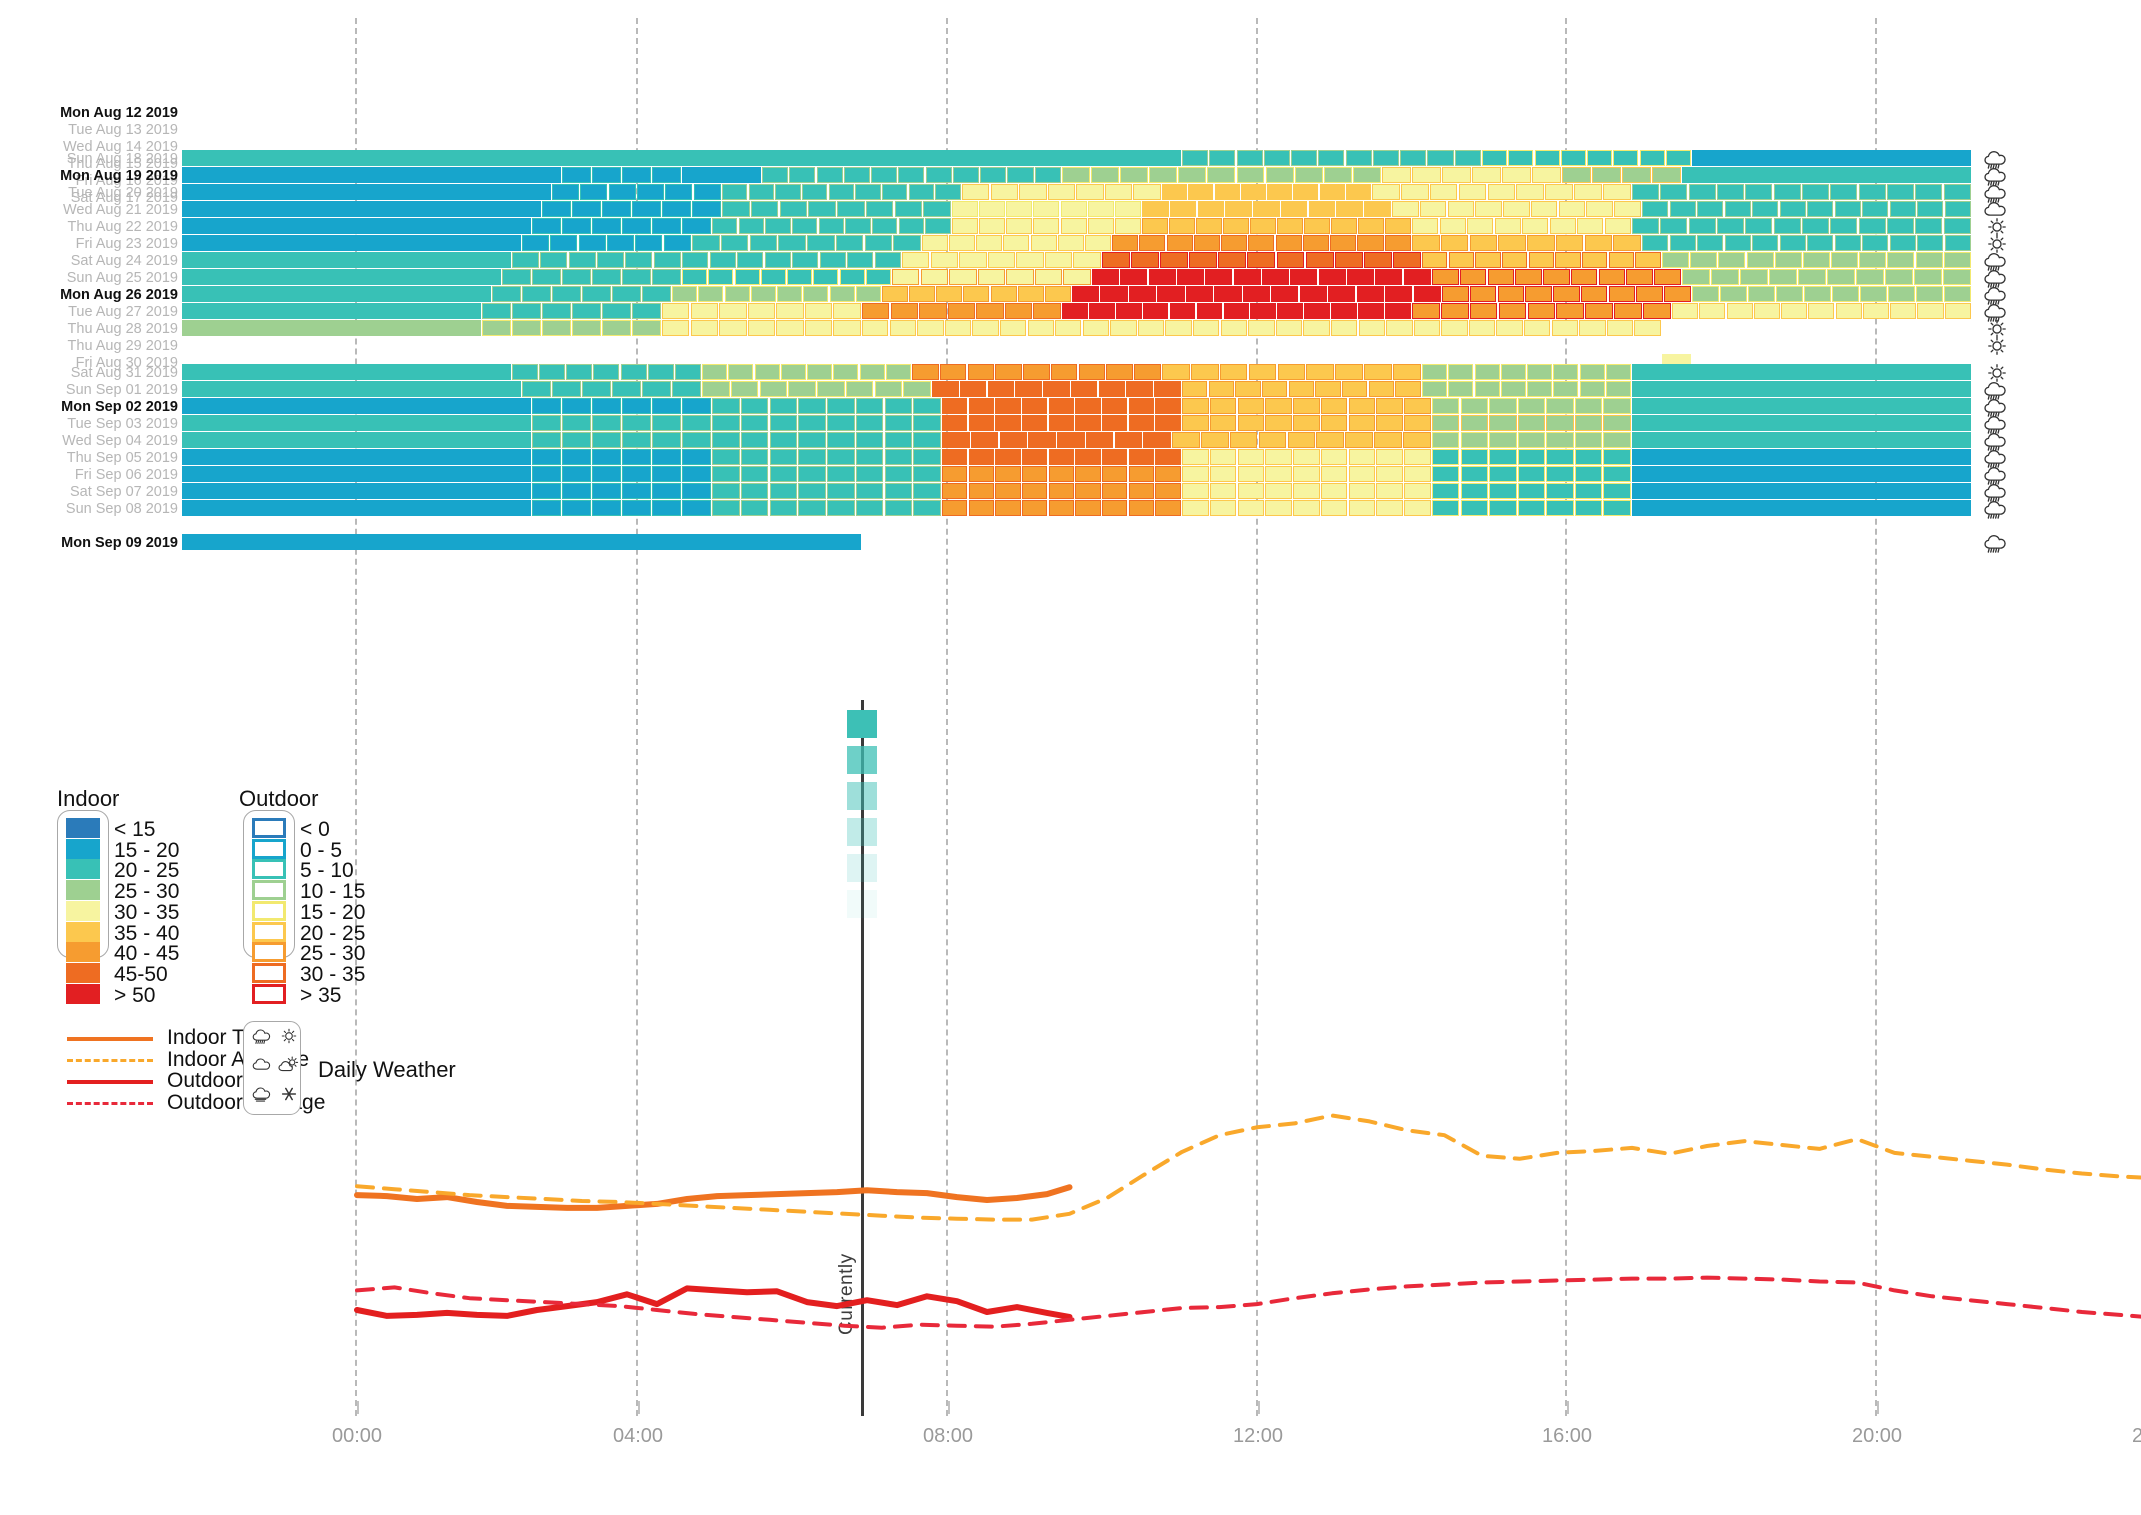 This screenshot has height=1515, width=2141. What do you see at coordinates (126, 475) in the screenshot?
I see `date-label: Fri Sep 06 2019` at bounding box center [126, 475].